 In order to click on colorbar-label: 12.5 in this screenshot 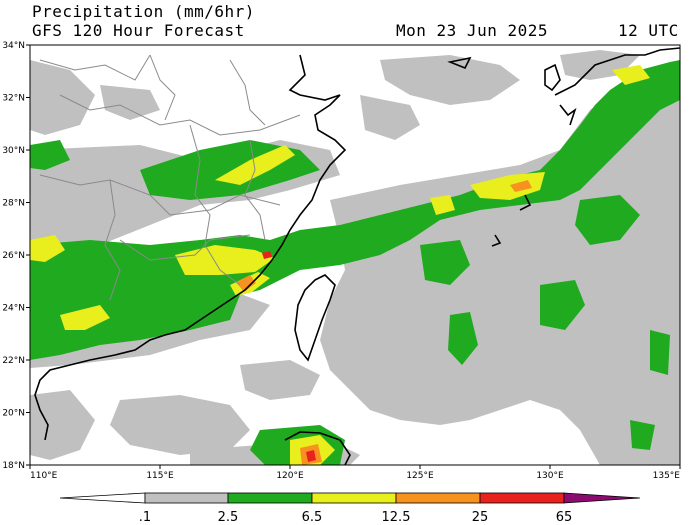, I will do `click(396, 517)`.